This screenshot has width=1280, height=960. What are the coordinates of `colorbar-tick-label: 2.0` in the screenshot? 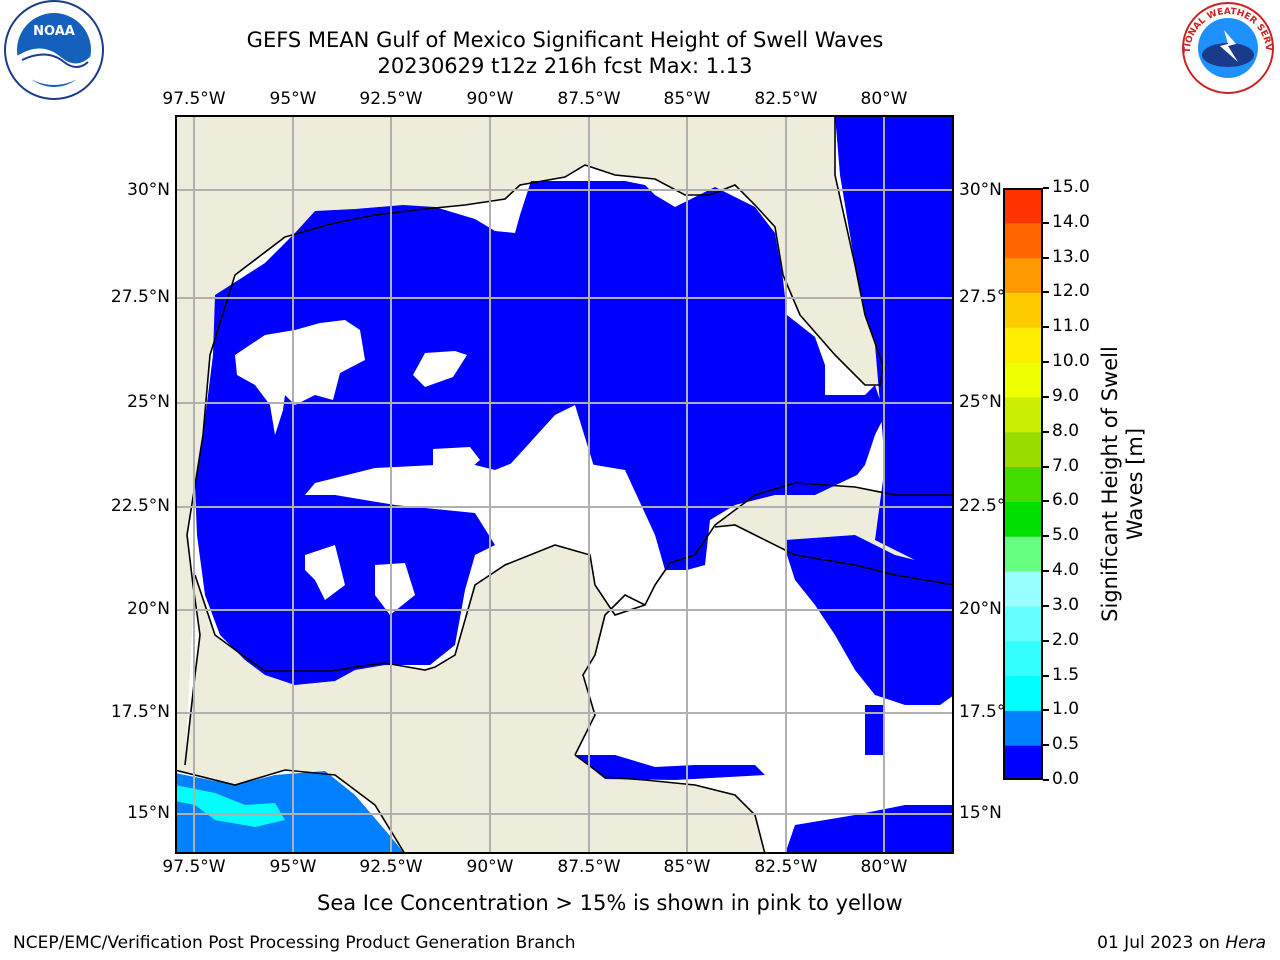 It's located at (1066, 639).